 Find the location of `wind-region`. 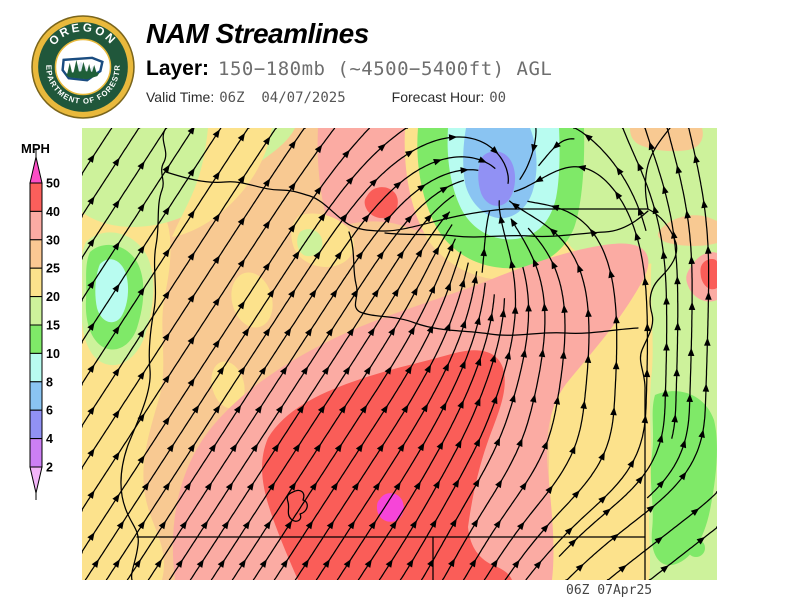

wind-region is located at coordinates (310, 243).